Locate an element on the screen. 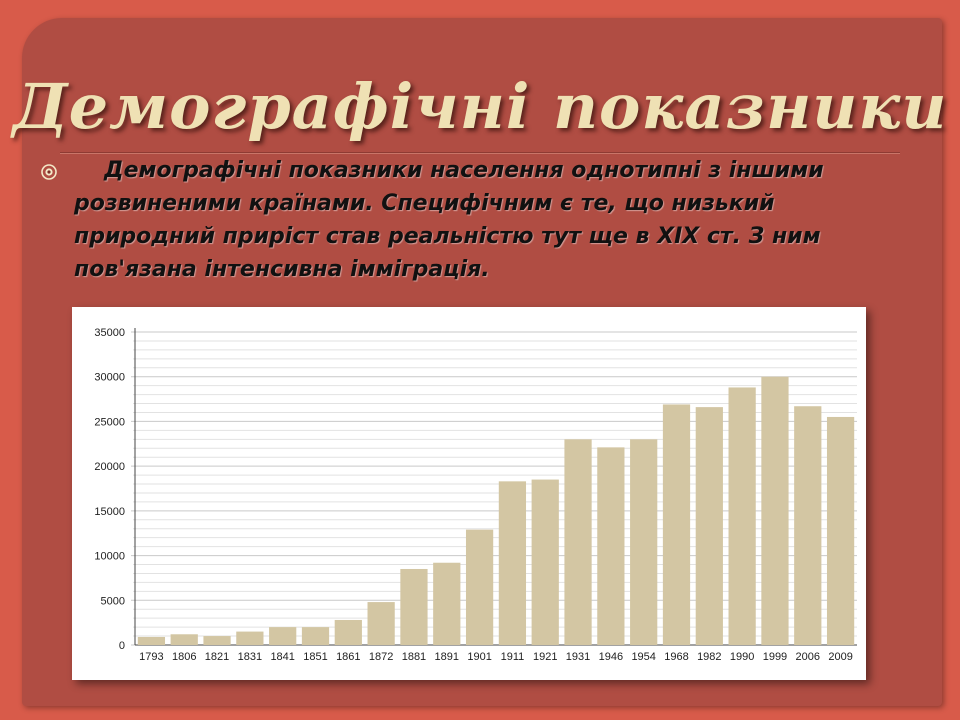 Image resolution: width=960 pixels, height=720 pixels. y-tick-label: 35000 is located at coordinates (109, 333).